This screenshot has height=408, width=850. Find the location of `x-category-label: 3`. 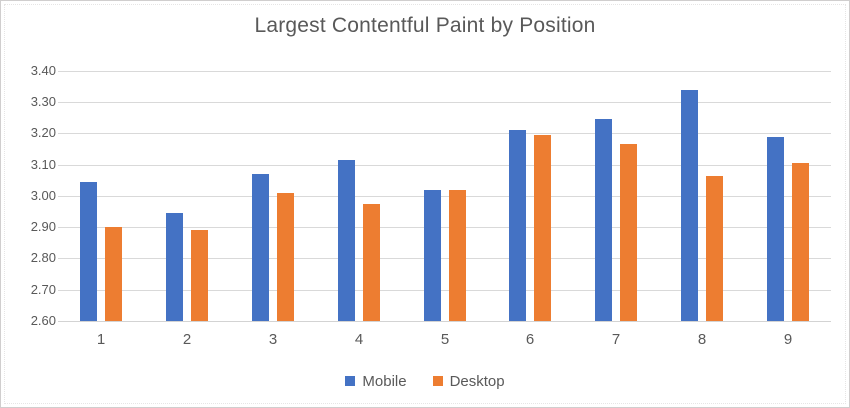

x-category-label: 3 is located at coordinates (273, 339).